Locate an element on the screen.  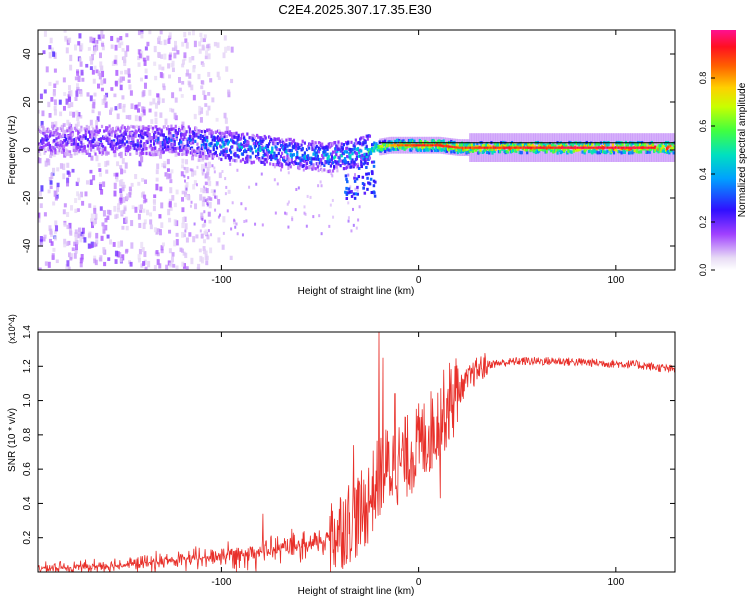
colorbar-tick-label: 0.2 is located at coordinates (703, 222).